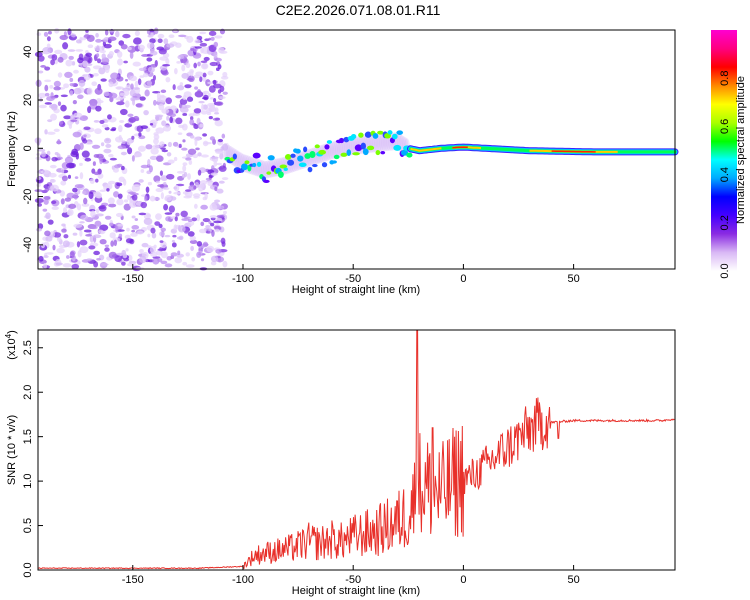  What do you see at coordinates (32, 459) in the screenshot?
I see `snr-y-axis: 0.0 0.5 1.0 1.5 2.0 2.5` at bounding box center [32, 459].